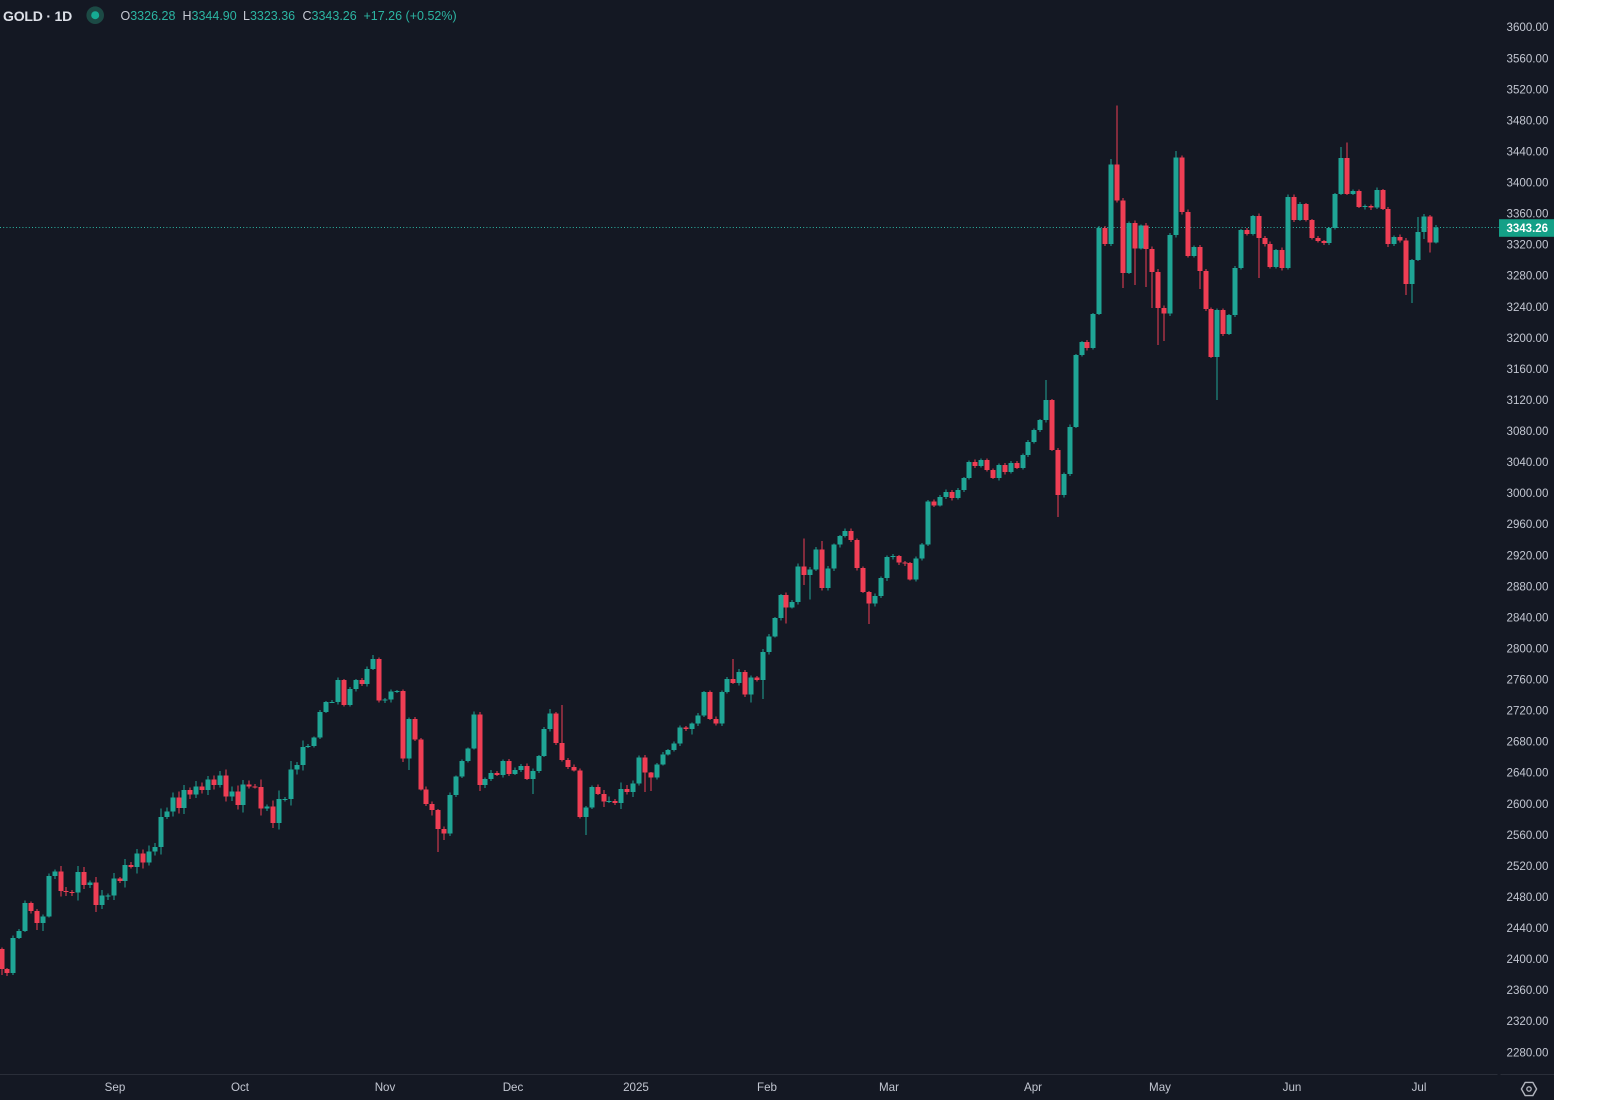 This screenshot has width=1611, height=1100. I want to click on svg-text: 2520.00, so click(1528, 866).